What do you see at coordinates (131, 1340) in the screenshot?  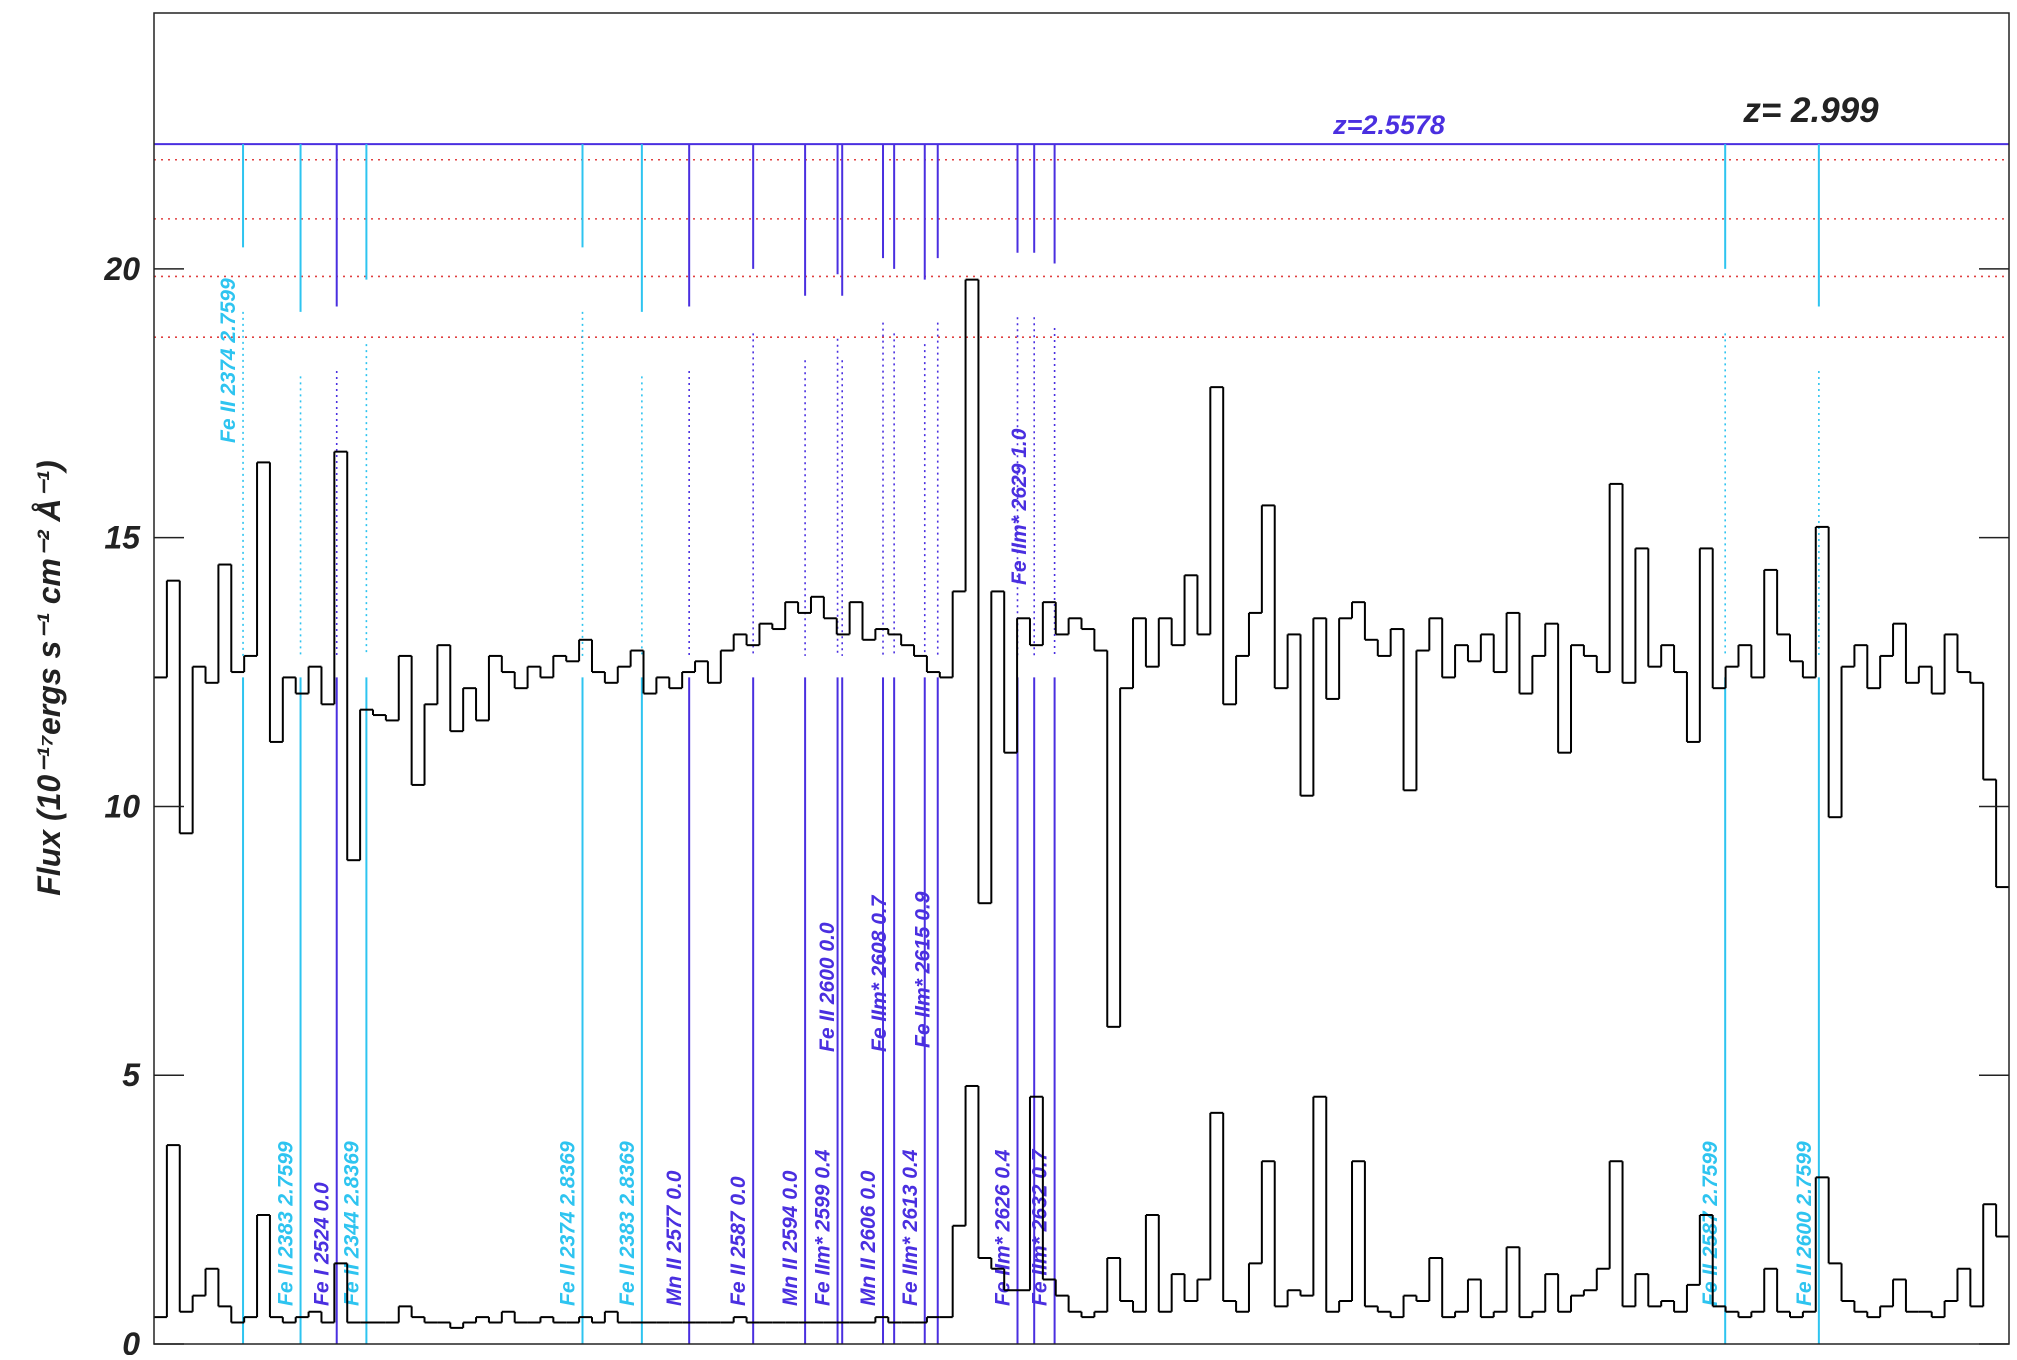 I see `y-tick-label: 0` at bounding box center [131, 1340].